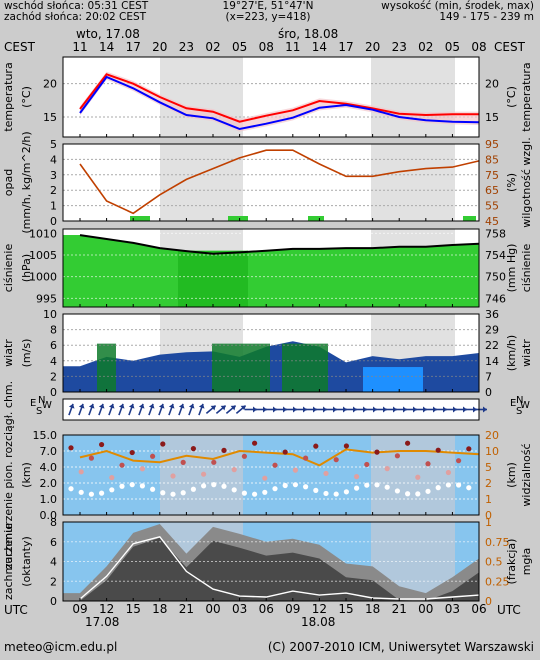 The image size is (540, 660). I want to click on humidity-unit: (%), so click(511, 182).